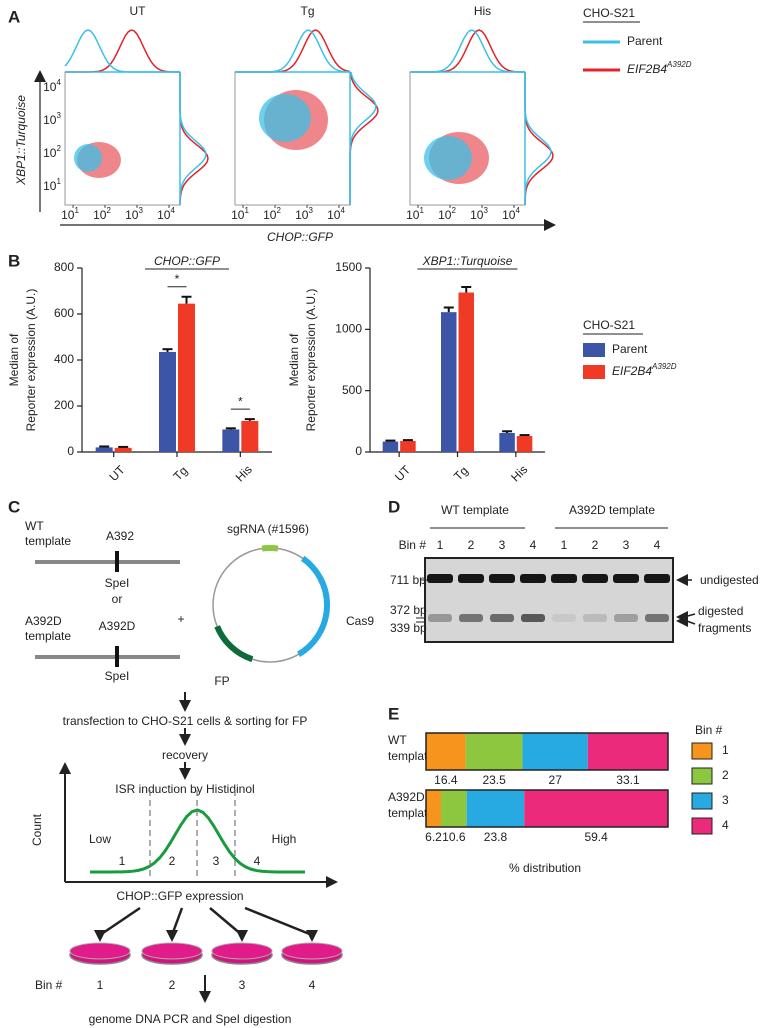 This screenshot has height=1028, width=773. I want to click on category-line: A392D, so click(406, 797).